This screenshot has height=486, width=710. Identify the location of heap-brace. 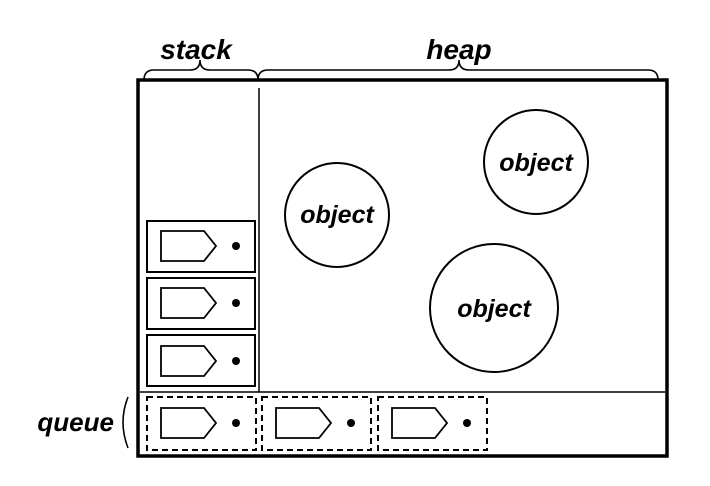
(458, 70).